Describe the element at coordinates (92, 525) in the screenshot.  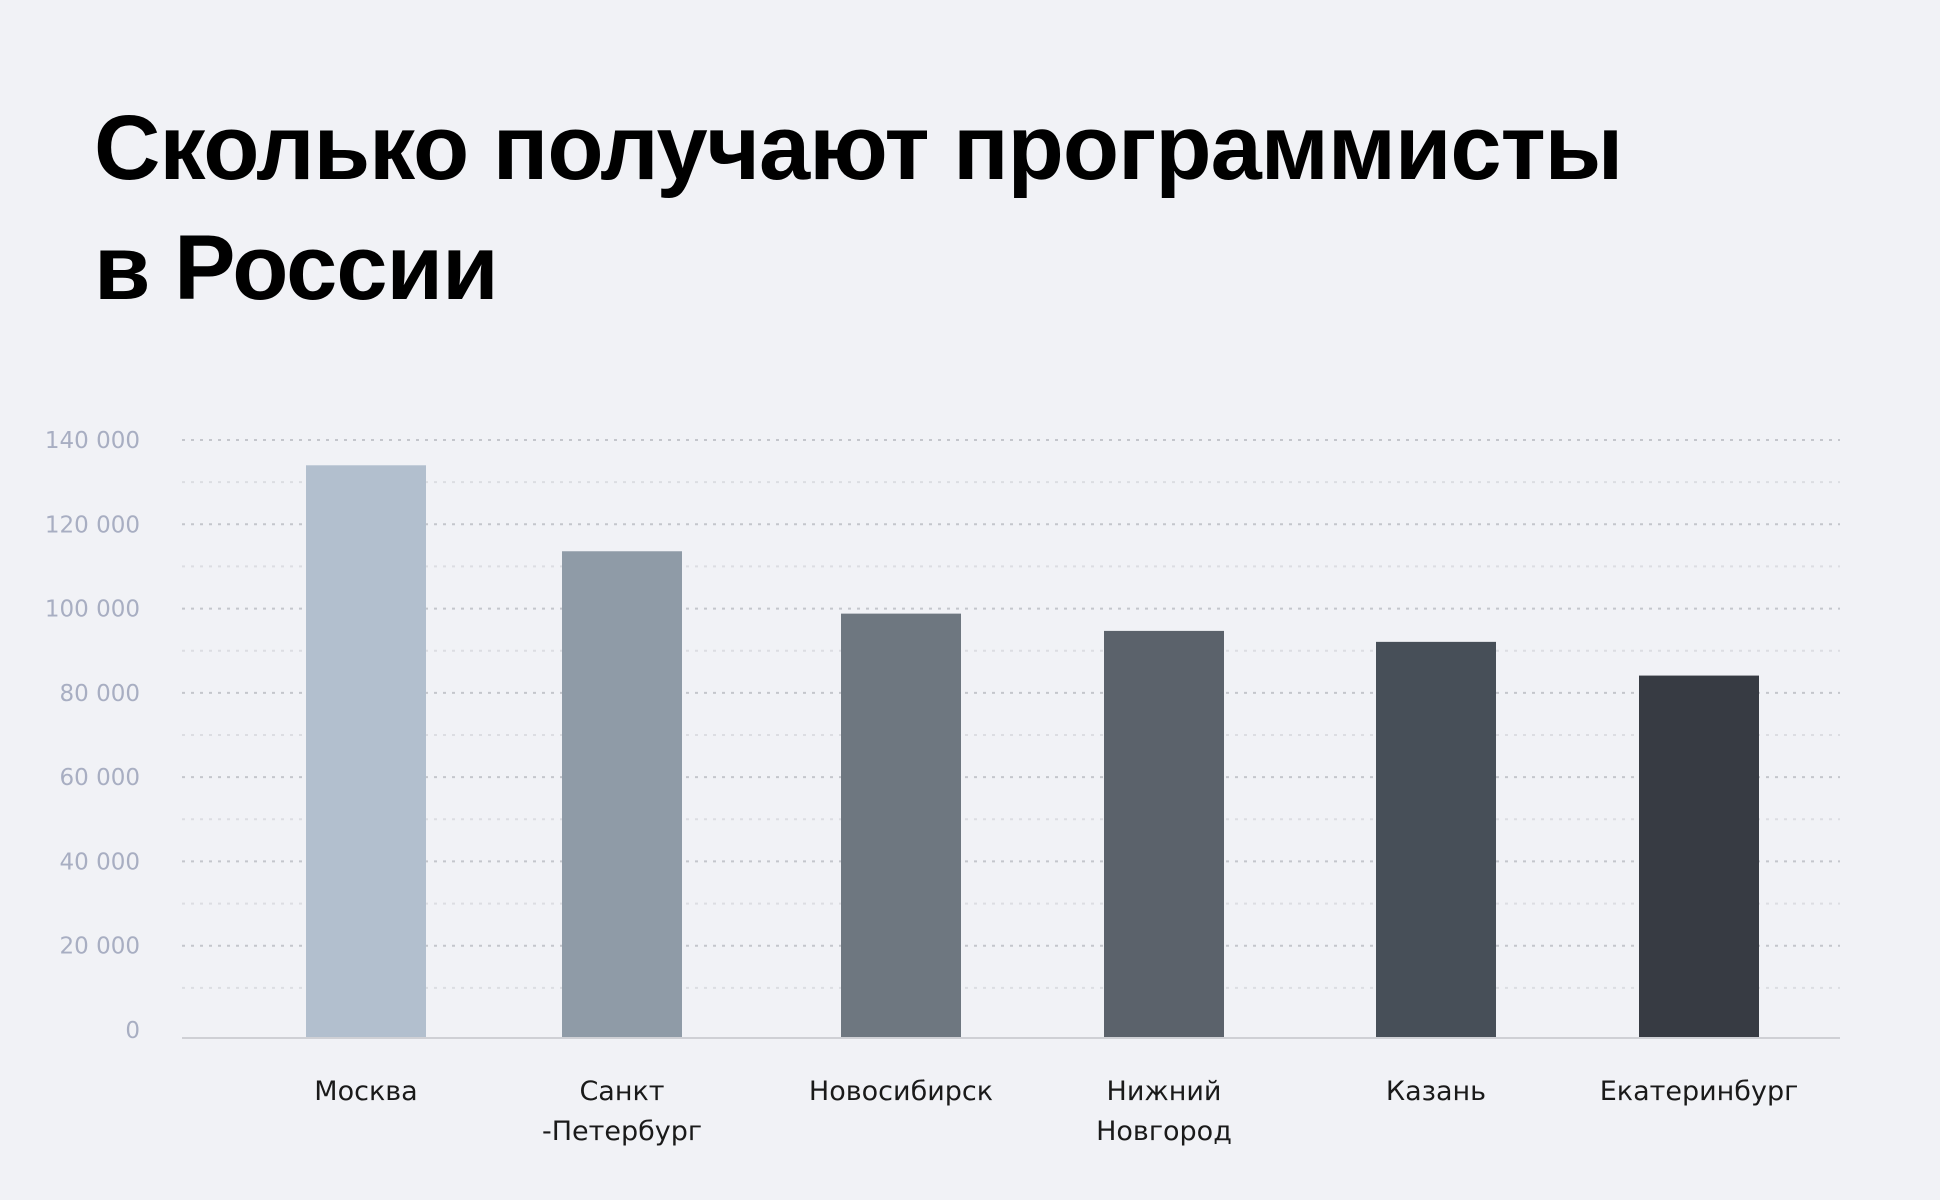
I see `y-tick-label: 120 000` at that location.